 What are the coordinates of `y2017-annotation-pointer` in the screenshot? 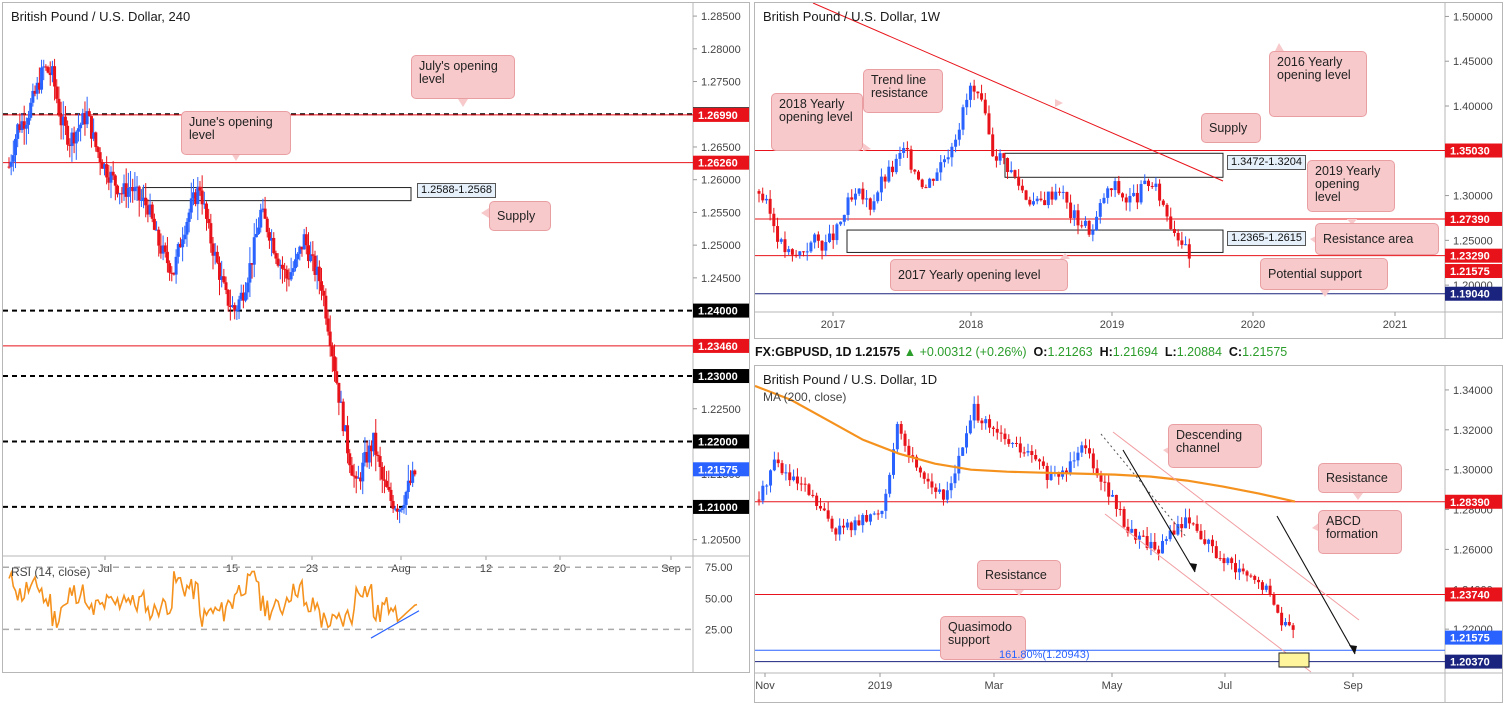 It's located at (1065, 256).